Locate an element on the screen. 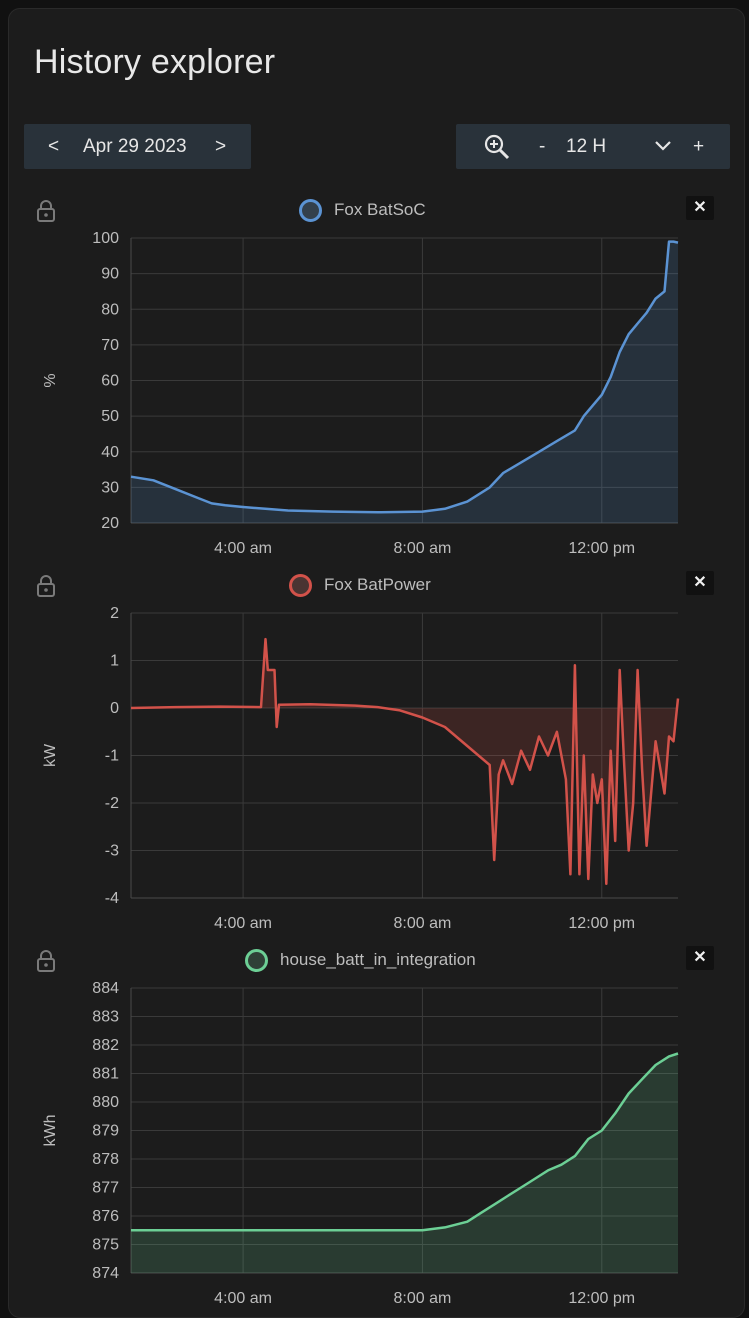 Image resolution: width=749 pixels, height=1318 pixels. next-day-button: > is located at coordinates (221, 146).